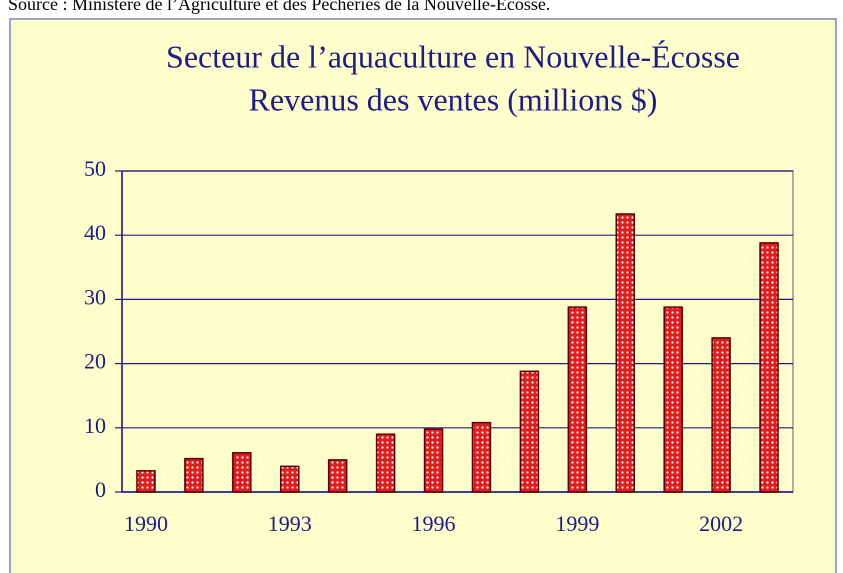 The height and width of the screenshot is (573, 843). What do you see at coordinates (95, 425) in the screenshot?
I see `y-tick-label: 10` at bounding box center [95, 425].